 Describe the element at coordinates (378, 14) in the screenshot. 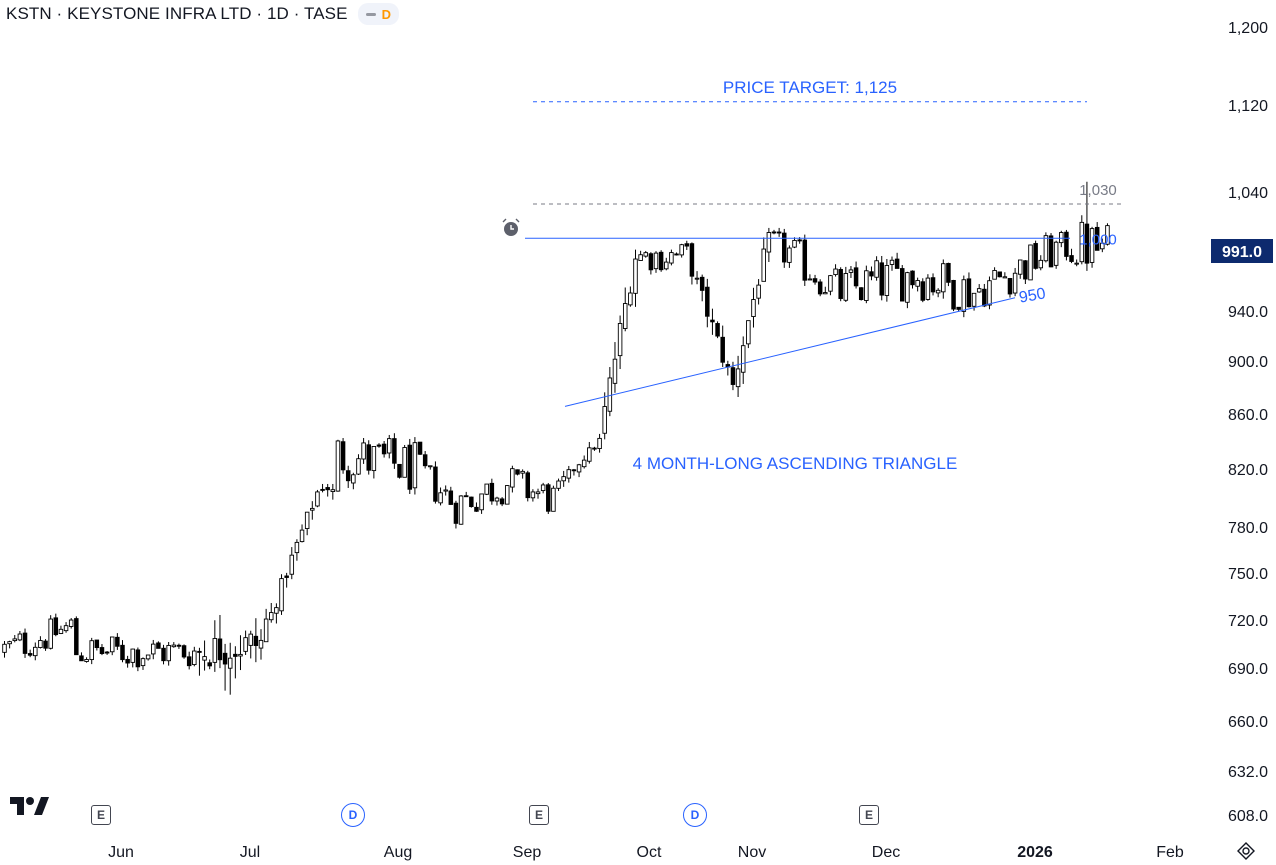

I see `data-status-pill: D` at that location.